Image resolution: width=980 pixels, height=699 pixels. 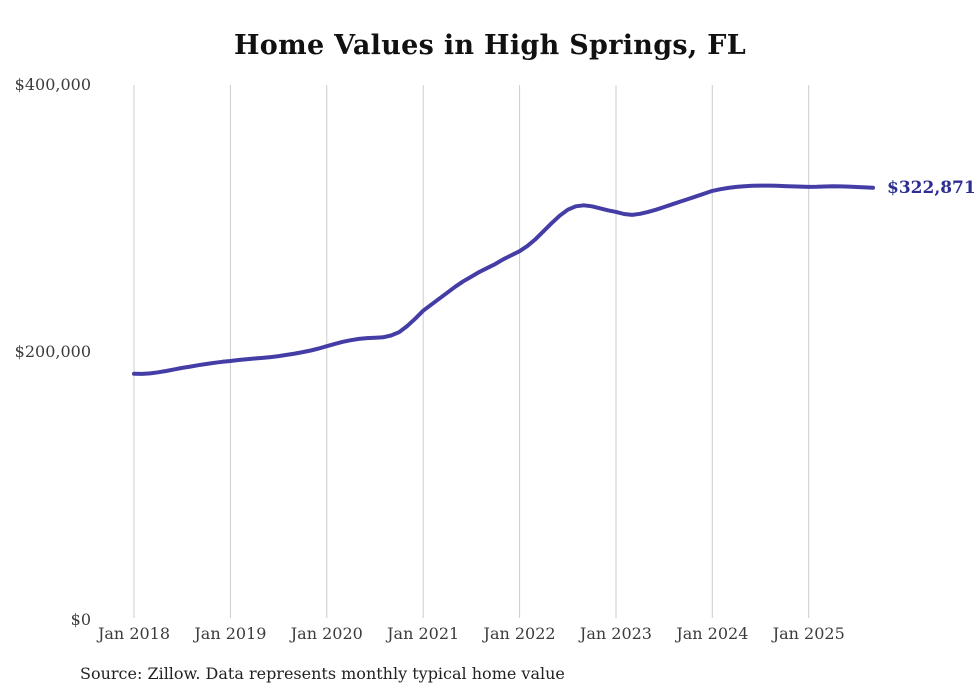 I want to click on y-tick-label-0: $0, so click(x=80, y=619).